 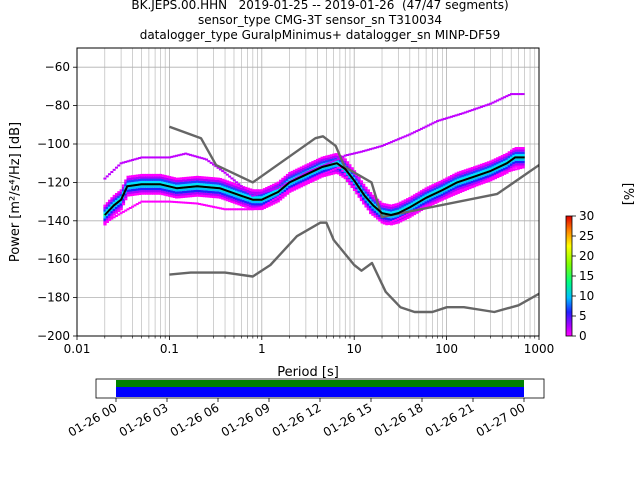 What do you see at coordinates (450, 419) in the screenshot?
I see `timeline-tick-label: 01-26 21` at bounding box center [450, 419].